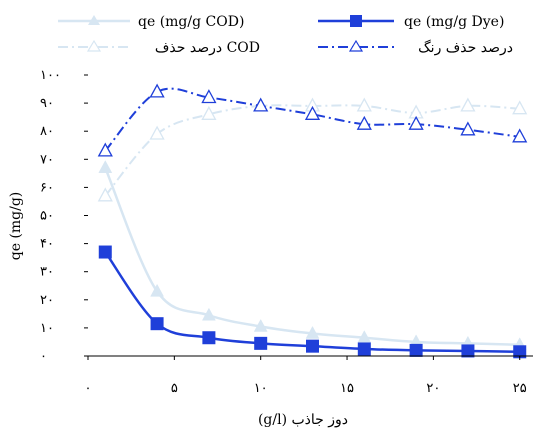  Describe the element at coordinates (47, 328) in the screenshot. I see `y-tick-label: ۱۰` at that location.